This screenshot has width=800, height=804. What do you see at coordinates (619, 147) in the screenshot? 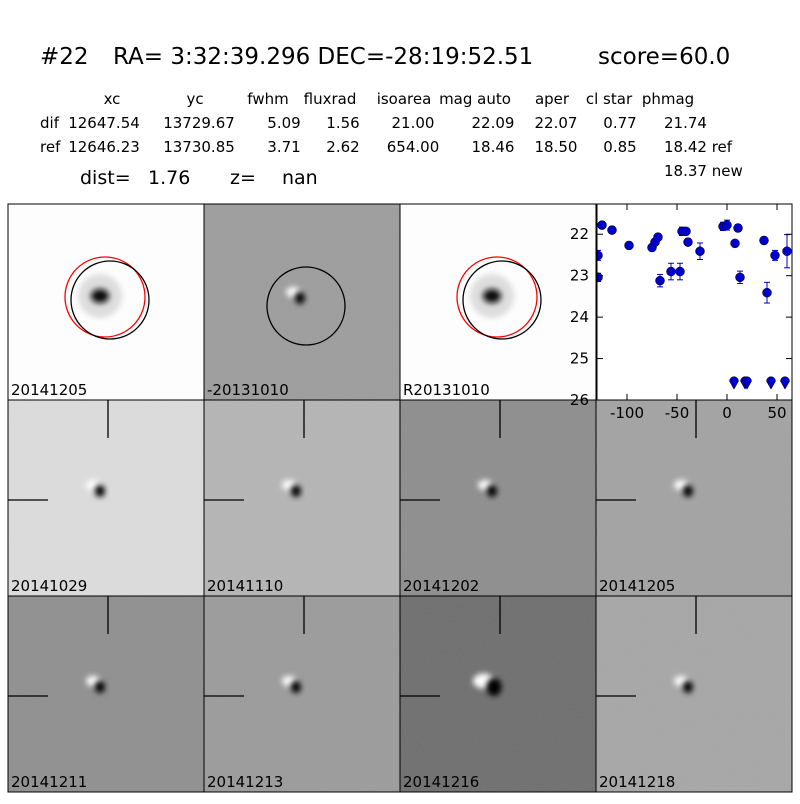
I see `table-cell: 0.85` at bounding box center [619, 147].